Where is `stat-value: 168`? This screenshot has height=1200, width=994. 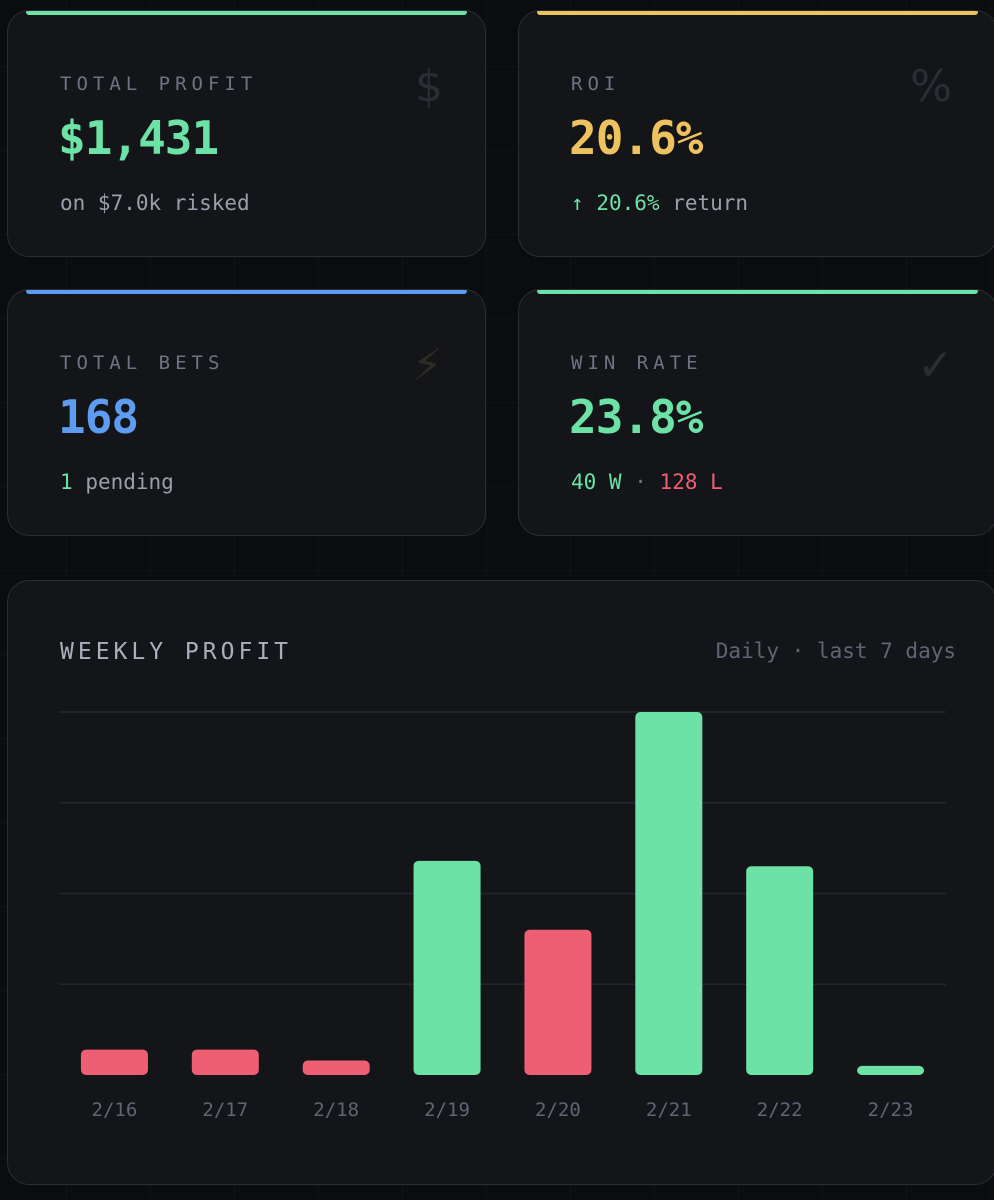 stat-value: 168 is located at coordinates (98, 417).